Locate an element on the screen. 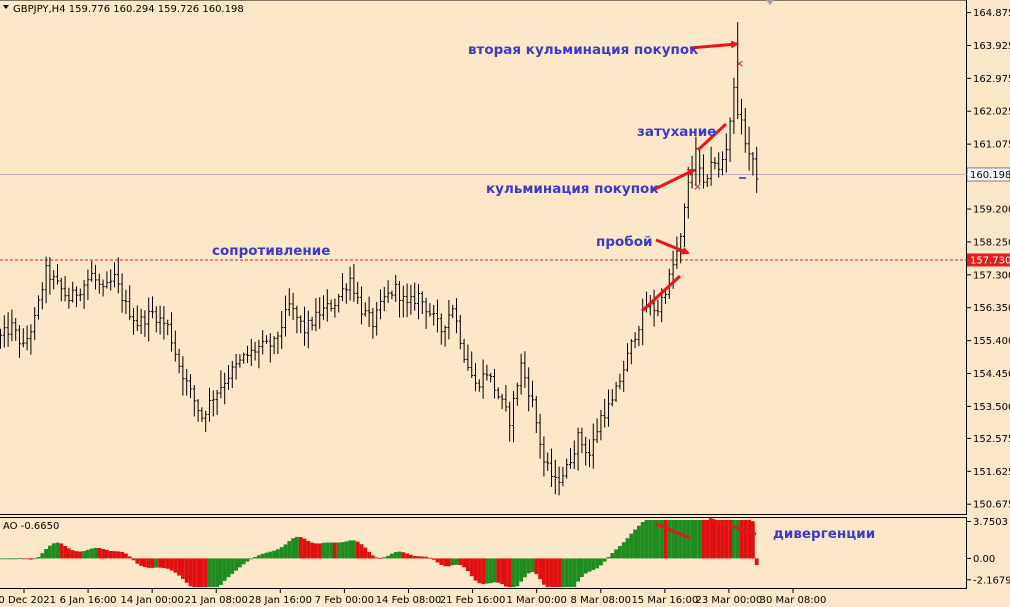 Image resolution: width=1010 pixels, height=607 pixels. time-tick-label: 6 Jan 16:00 is located at coordinates (88, 600).